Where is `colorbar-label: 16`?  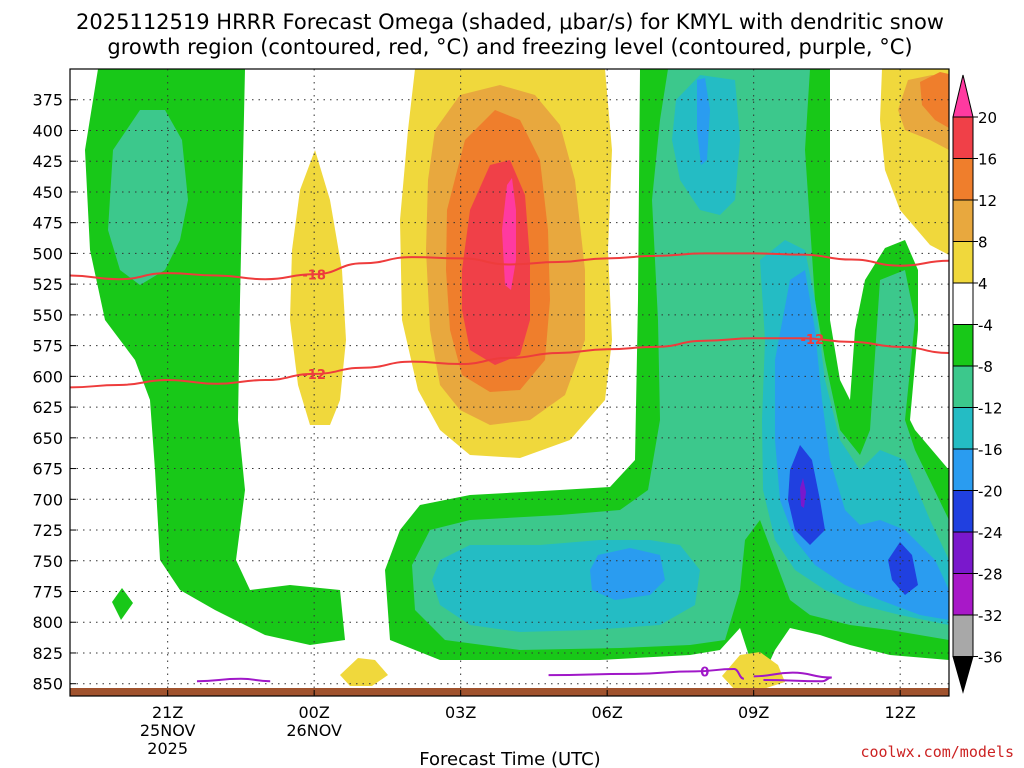
colorbar-label: 16 is located at coordinates (987, 160).